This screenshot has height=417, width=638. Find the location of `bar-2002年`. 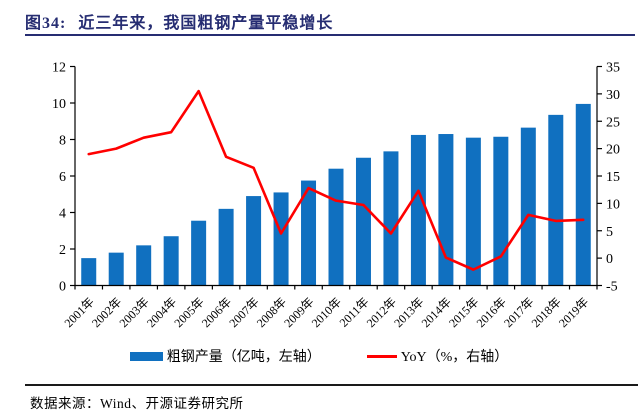

bar-2002年 is located at coordinates (116, 269).